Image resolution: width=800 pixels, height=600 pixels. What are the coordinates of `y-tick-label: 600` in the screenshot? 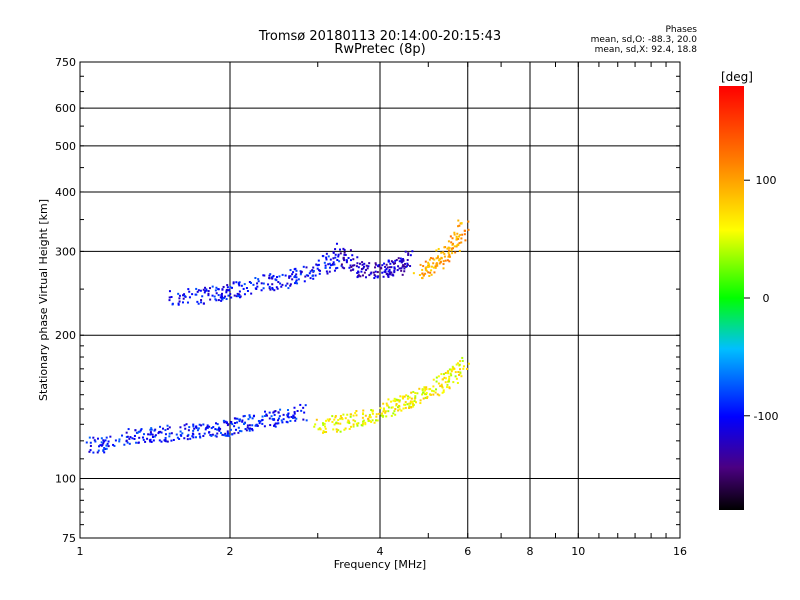 It's located at (65, 108).